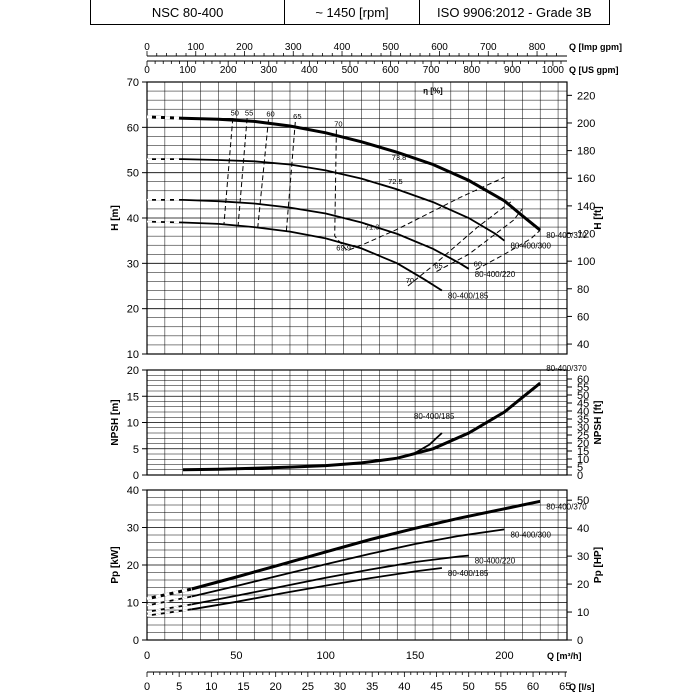  I want to click on ls-tick-label: 60, so click(533, 687).